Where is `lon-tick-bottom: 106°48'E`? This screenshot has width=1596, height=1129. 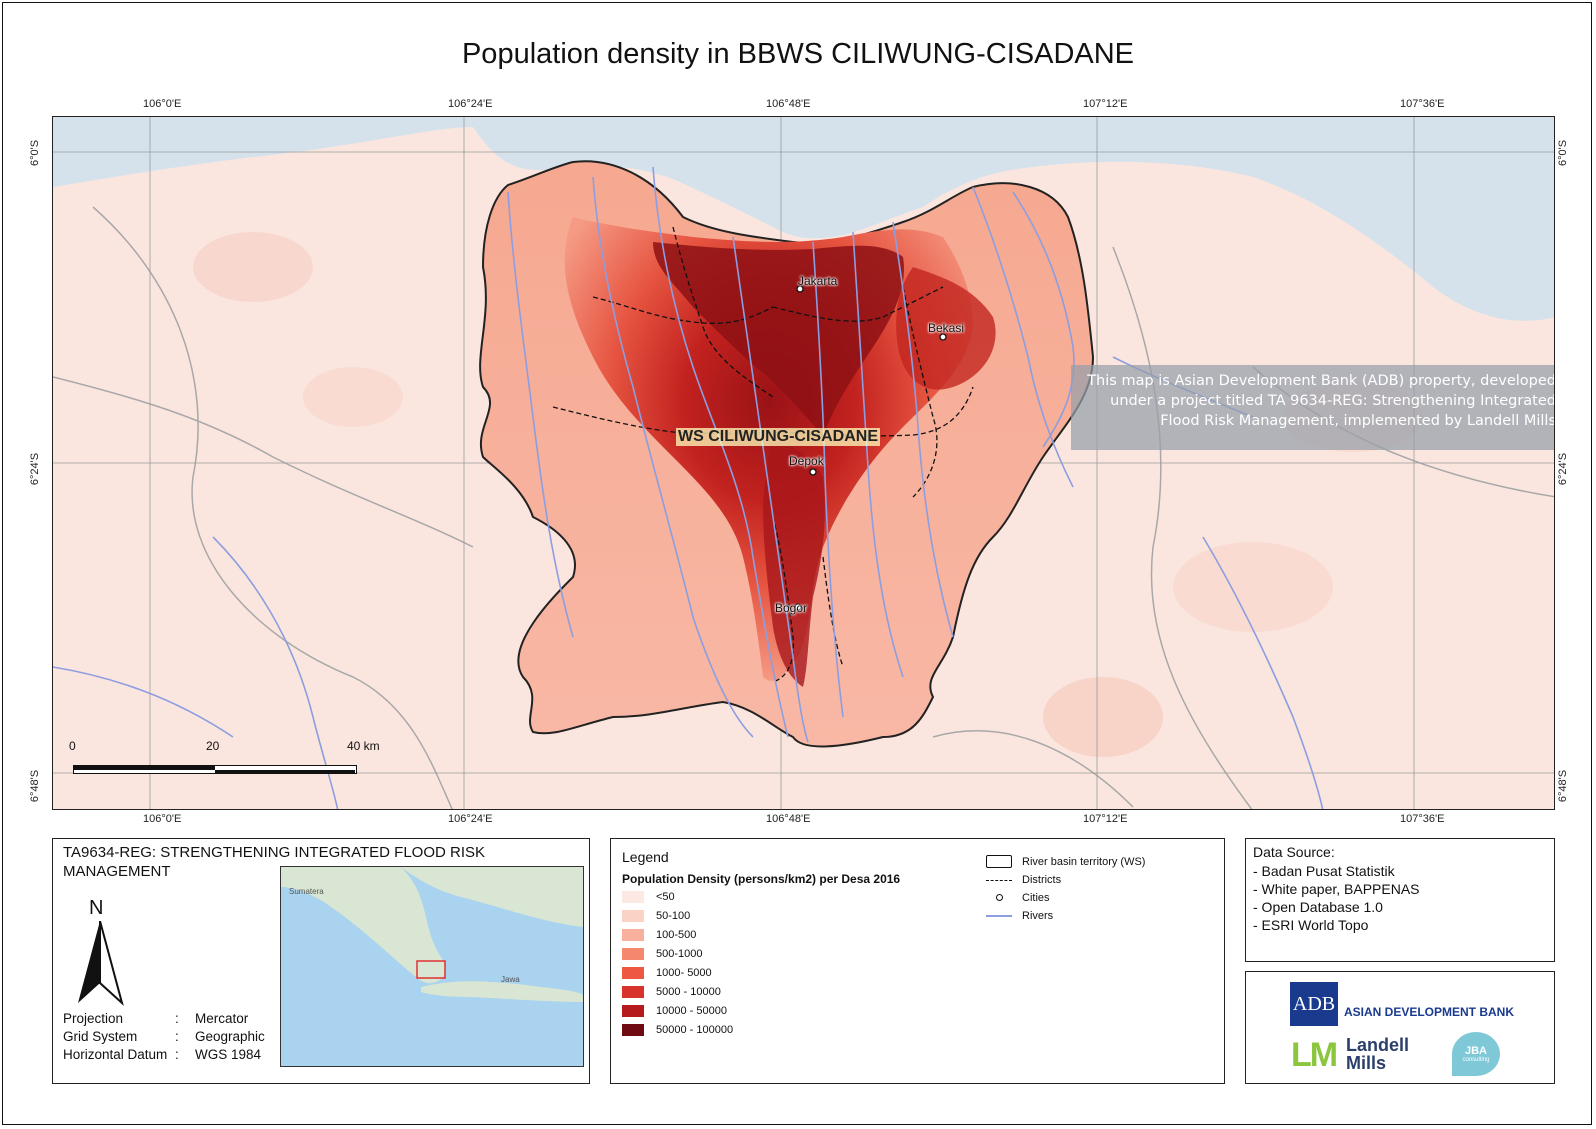 lon-tick-bottom: 106°48'E is located at coordinates (788, 819).